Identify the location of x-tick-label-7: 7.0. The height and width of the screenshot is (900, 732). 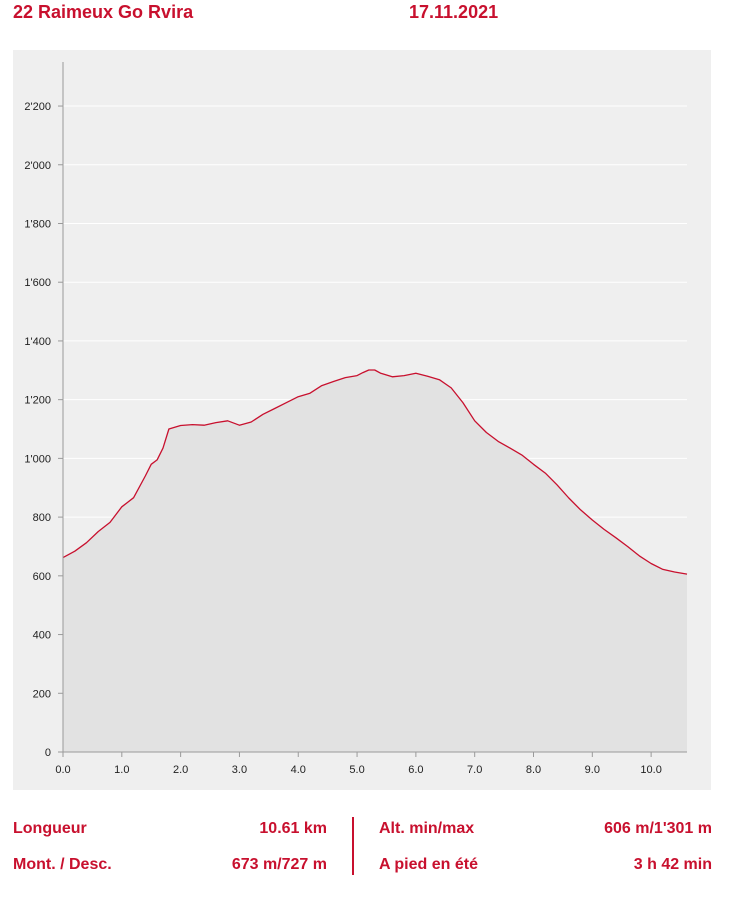
(474, 770).